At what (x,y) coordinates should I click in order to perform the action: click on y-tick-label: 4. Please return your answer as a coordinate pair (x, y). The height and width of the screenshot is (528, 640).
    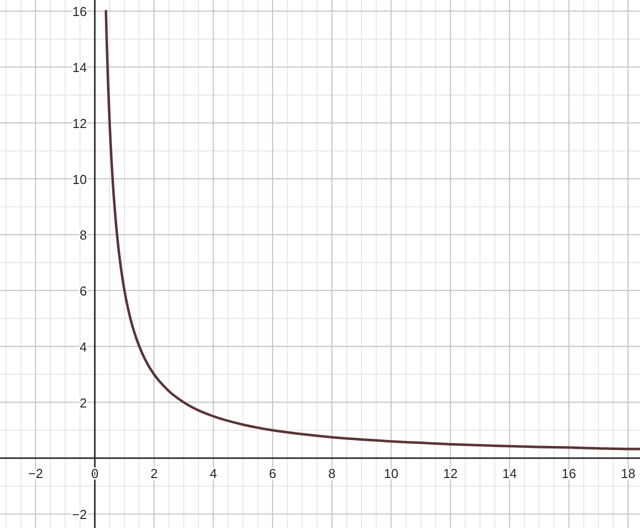
    Looking at the image, I should click on (83, 346).